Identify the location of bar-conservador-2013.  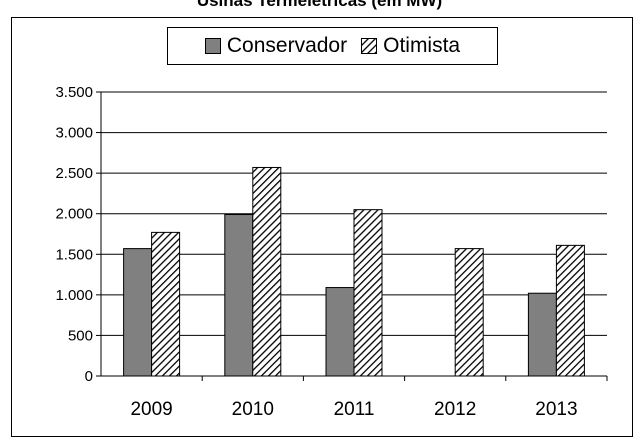
(542, 334).